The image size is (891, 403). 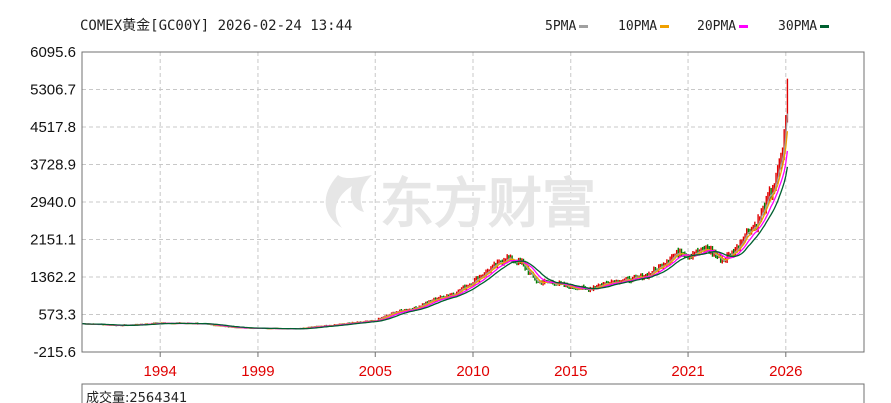 What do you see at coordinates (797, 26) in the screenshot?
I see `legend-label: 30PMA` at bounding box center [797, 26].